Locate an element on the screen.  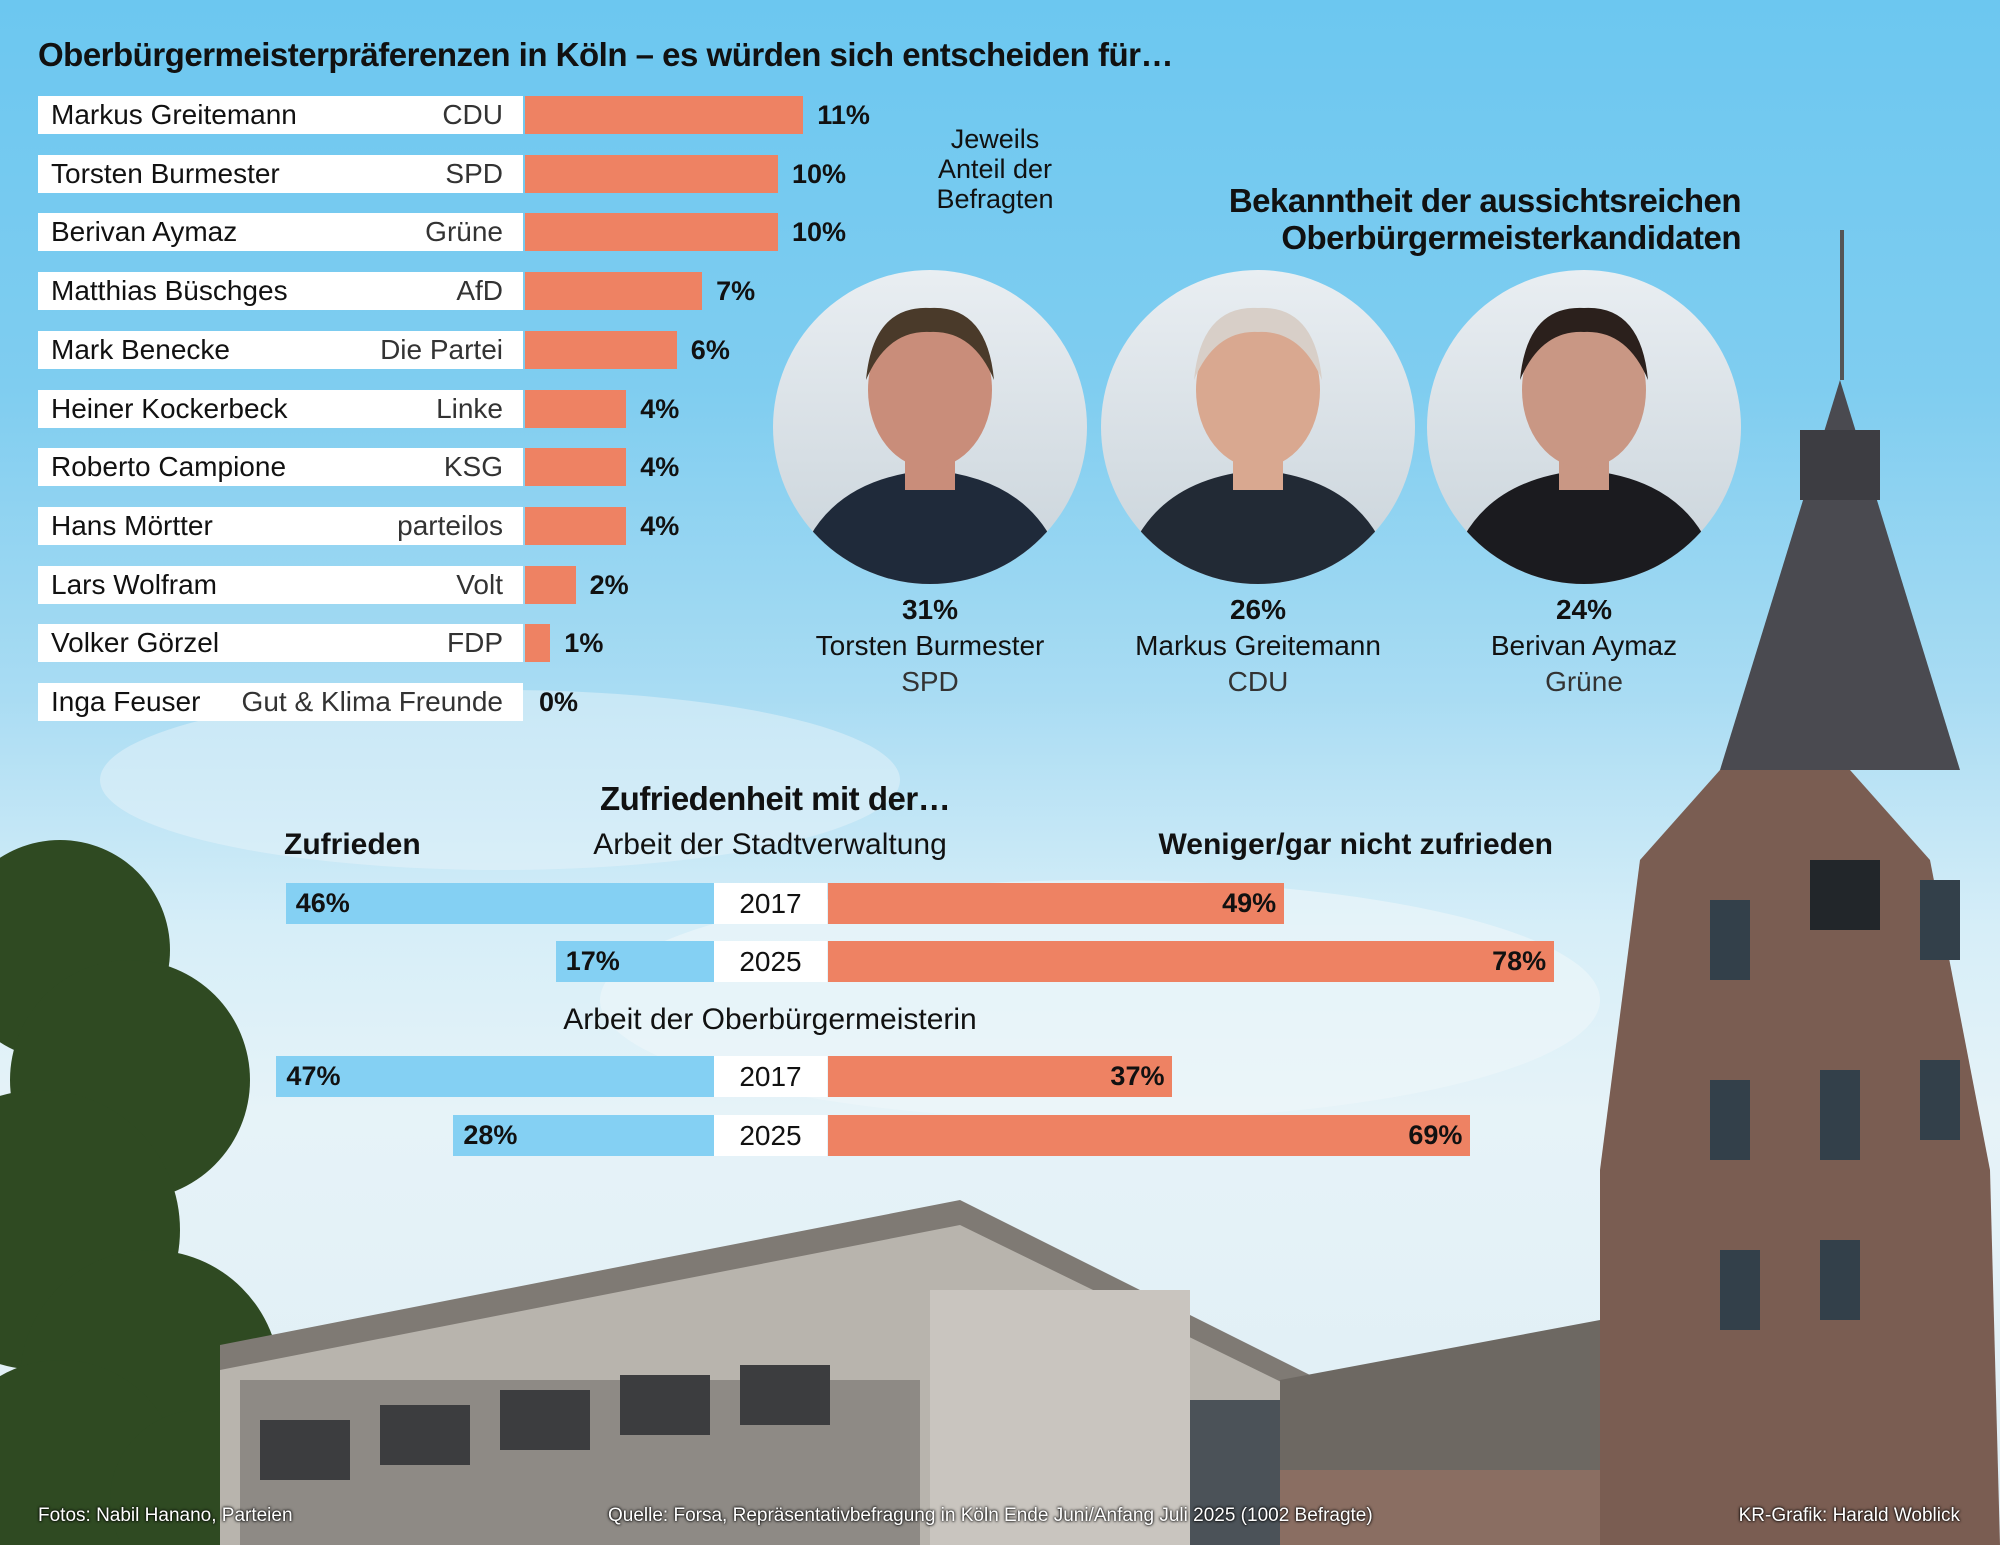
dissatisfied-bar: 49% is located at coordinates (1056, 903).